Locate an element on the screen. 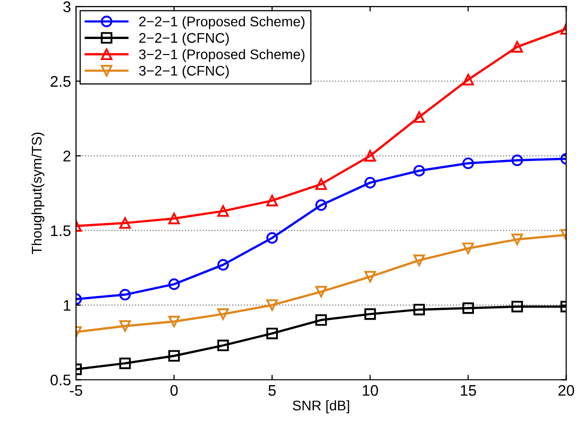 The width and height of the screenshot is (576, 434). y-tick-label: 2.5 is located at coordinates (60, 81).